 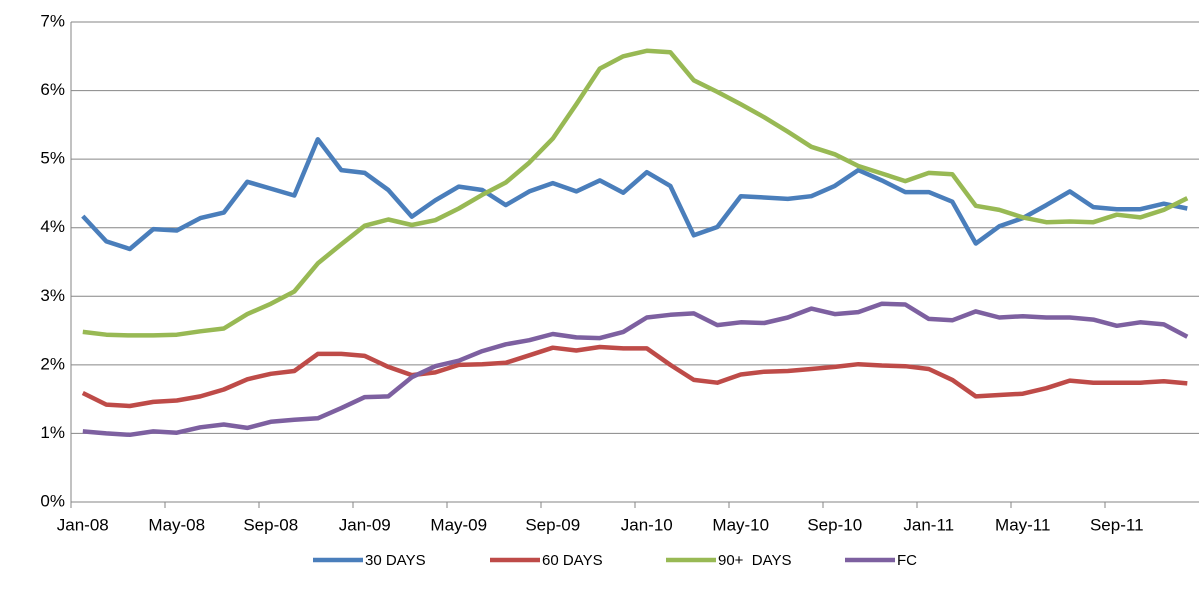 I want to click on y-tick-label: 4%, so click(x=52, y=226).